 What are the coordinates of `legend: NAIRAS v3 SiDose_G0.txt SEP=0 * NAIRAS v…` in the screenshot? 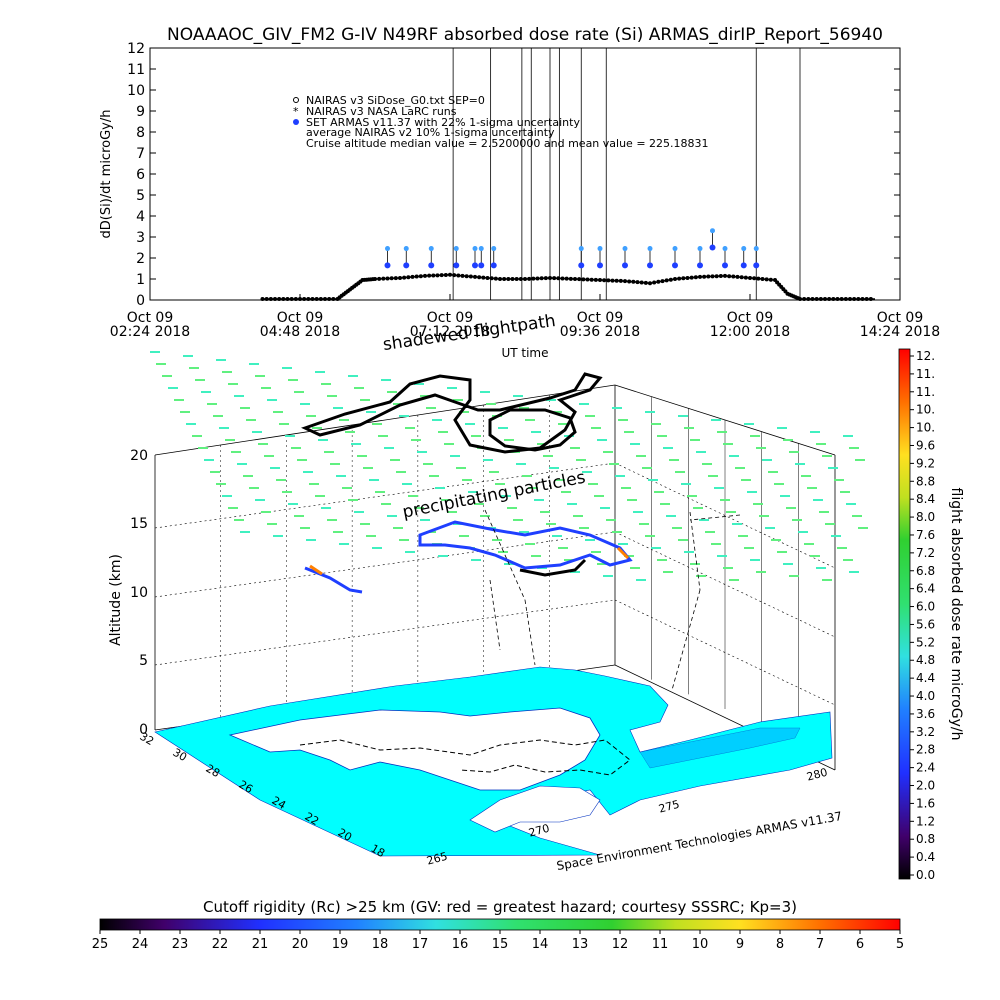 It's located at (501, 122).